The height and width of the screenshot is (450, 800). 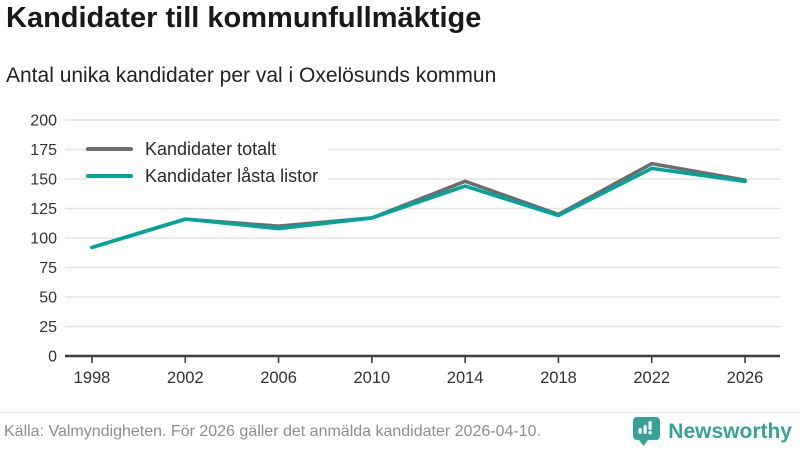 I want to click on y-tick-label: 75, so click(x=48, y=268).